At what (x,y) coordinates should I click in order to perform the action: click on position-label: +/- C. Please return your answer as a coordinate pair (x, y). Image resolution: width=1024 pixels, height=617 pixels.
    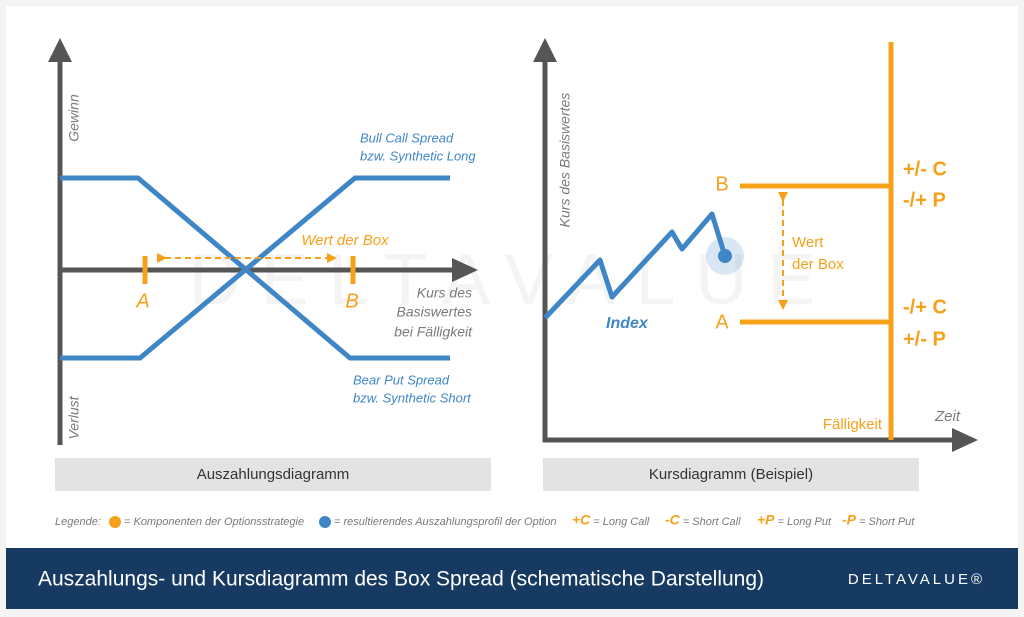
    Looking at the image, I should click on (925, 169).